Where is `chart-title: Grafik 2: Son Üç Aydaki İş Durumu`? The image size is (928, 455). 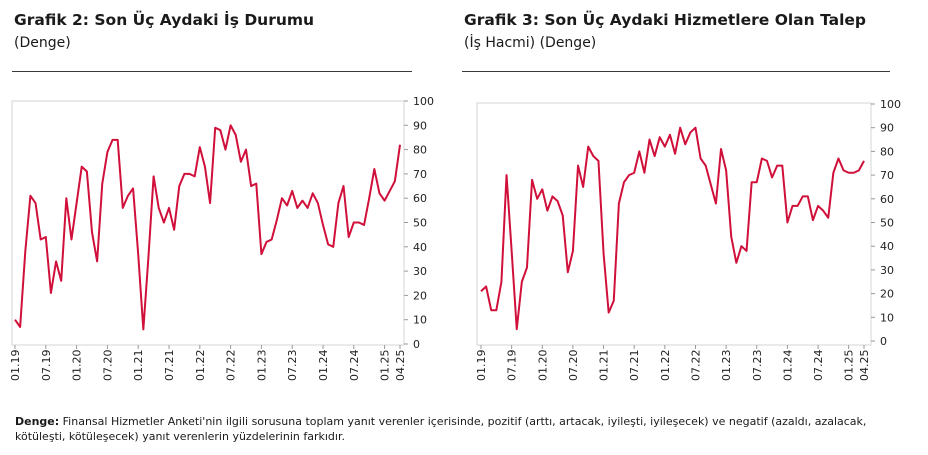 chart-title: Grafik 2: Son Üç Aydaki İş Durumu is located at coordinates (164, 20).